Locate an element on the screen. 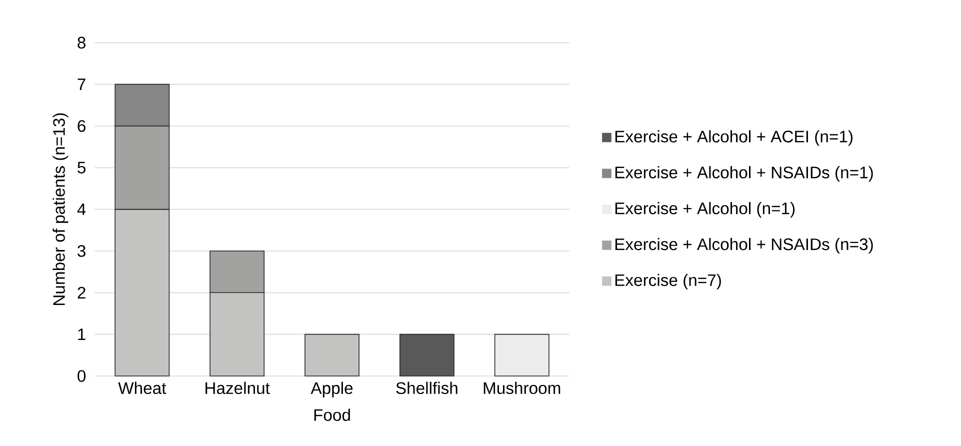 This screenshot has width=961, height=446. y-axis-title: Number of patients (n=13) is located at coordinates (60, 209).